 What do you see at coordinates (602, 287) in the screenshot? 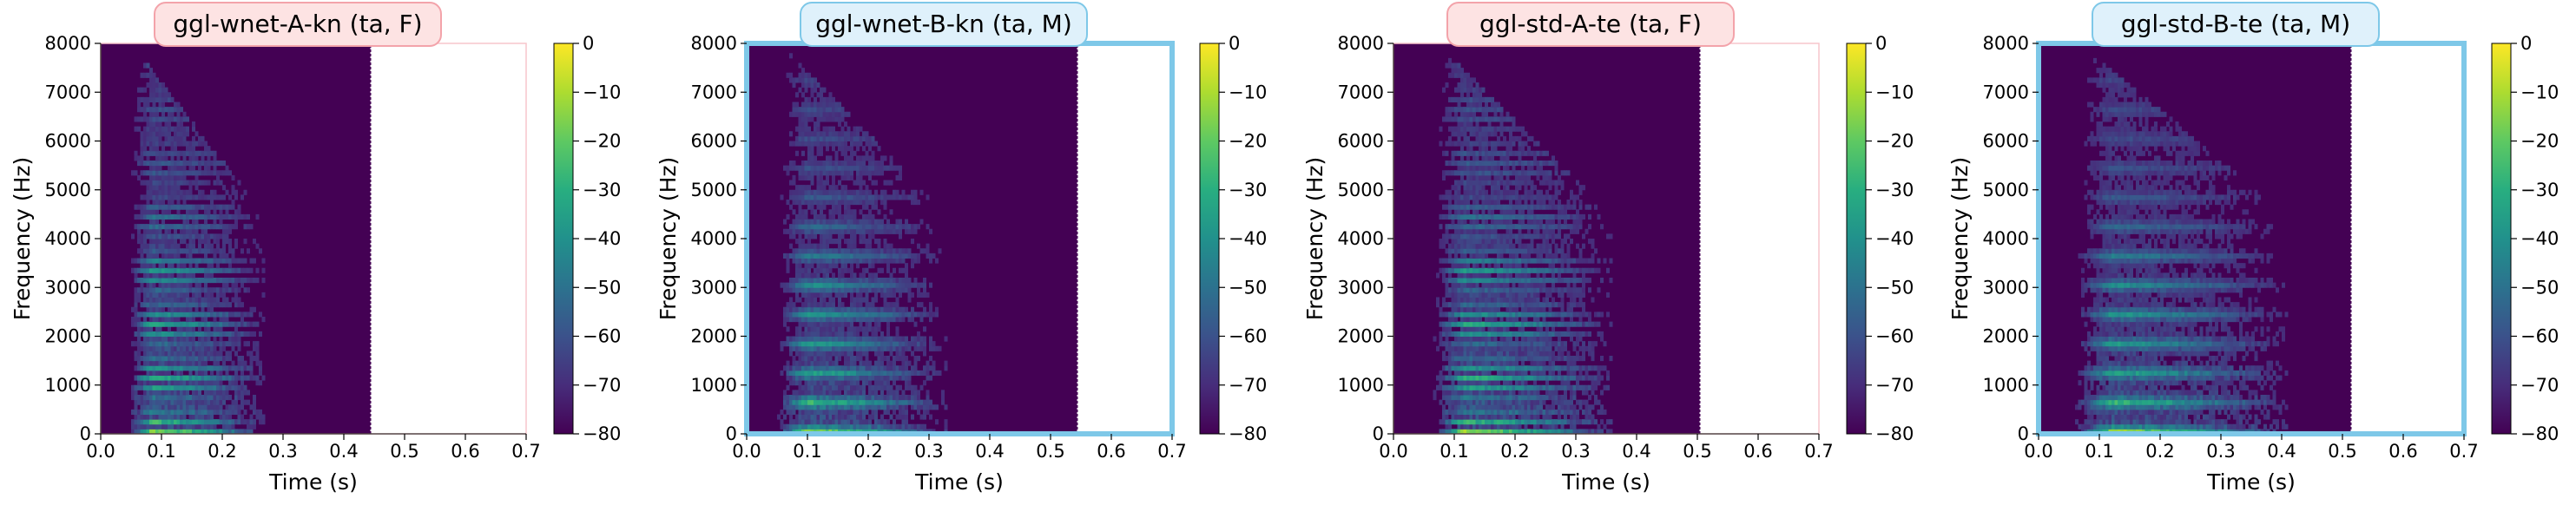
I see `colorbar-tick-label: −50` at bounding box center [602, 287].